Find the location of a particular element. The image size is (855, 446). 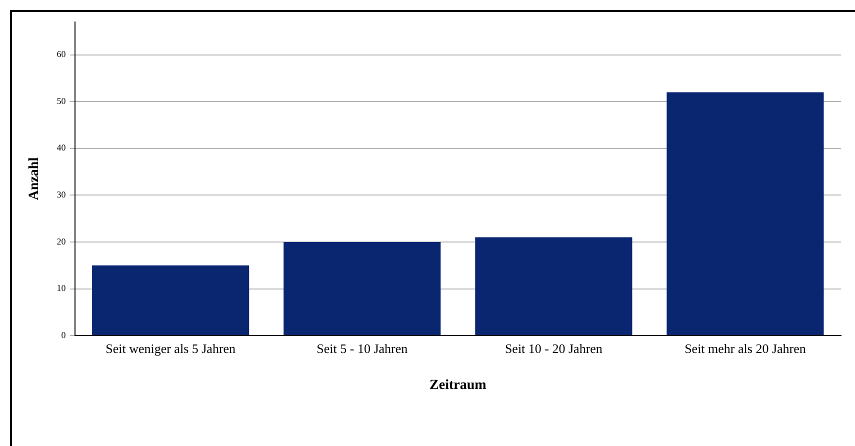

y-tick-label: 0 is located at coordinates (63, 335).